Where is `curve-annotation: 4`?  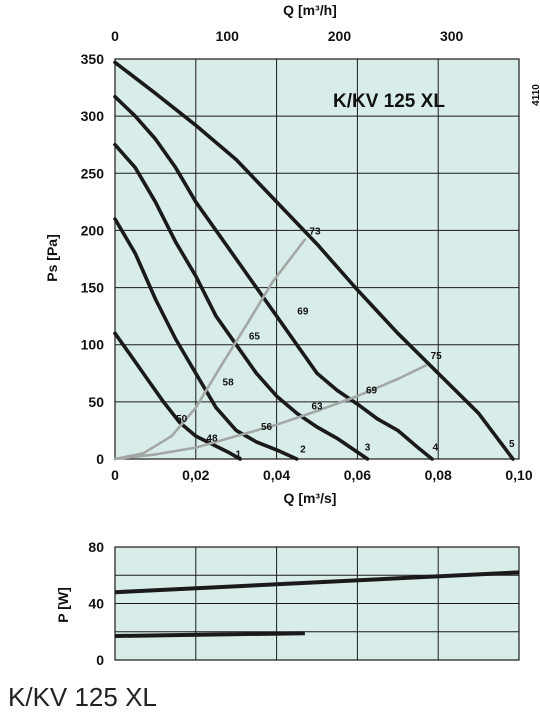
curve-annotation: 4 is located at coordinates (436, 447).